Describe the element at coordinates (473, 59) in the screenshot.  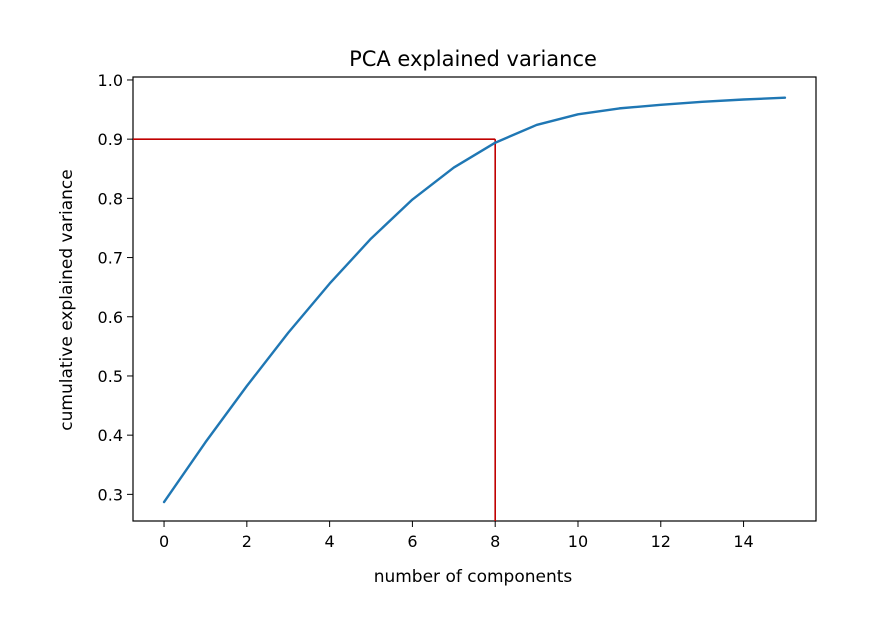
I see `chart-title: PCA explained variance` at that location.